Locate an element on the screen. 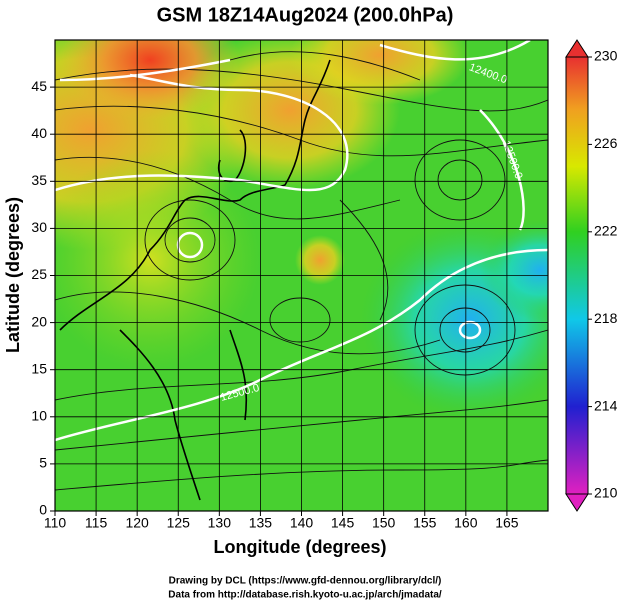  x-tick-label: 115 is located at coordinates (96, 523).